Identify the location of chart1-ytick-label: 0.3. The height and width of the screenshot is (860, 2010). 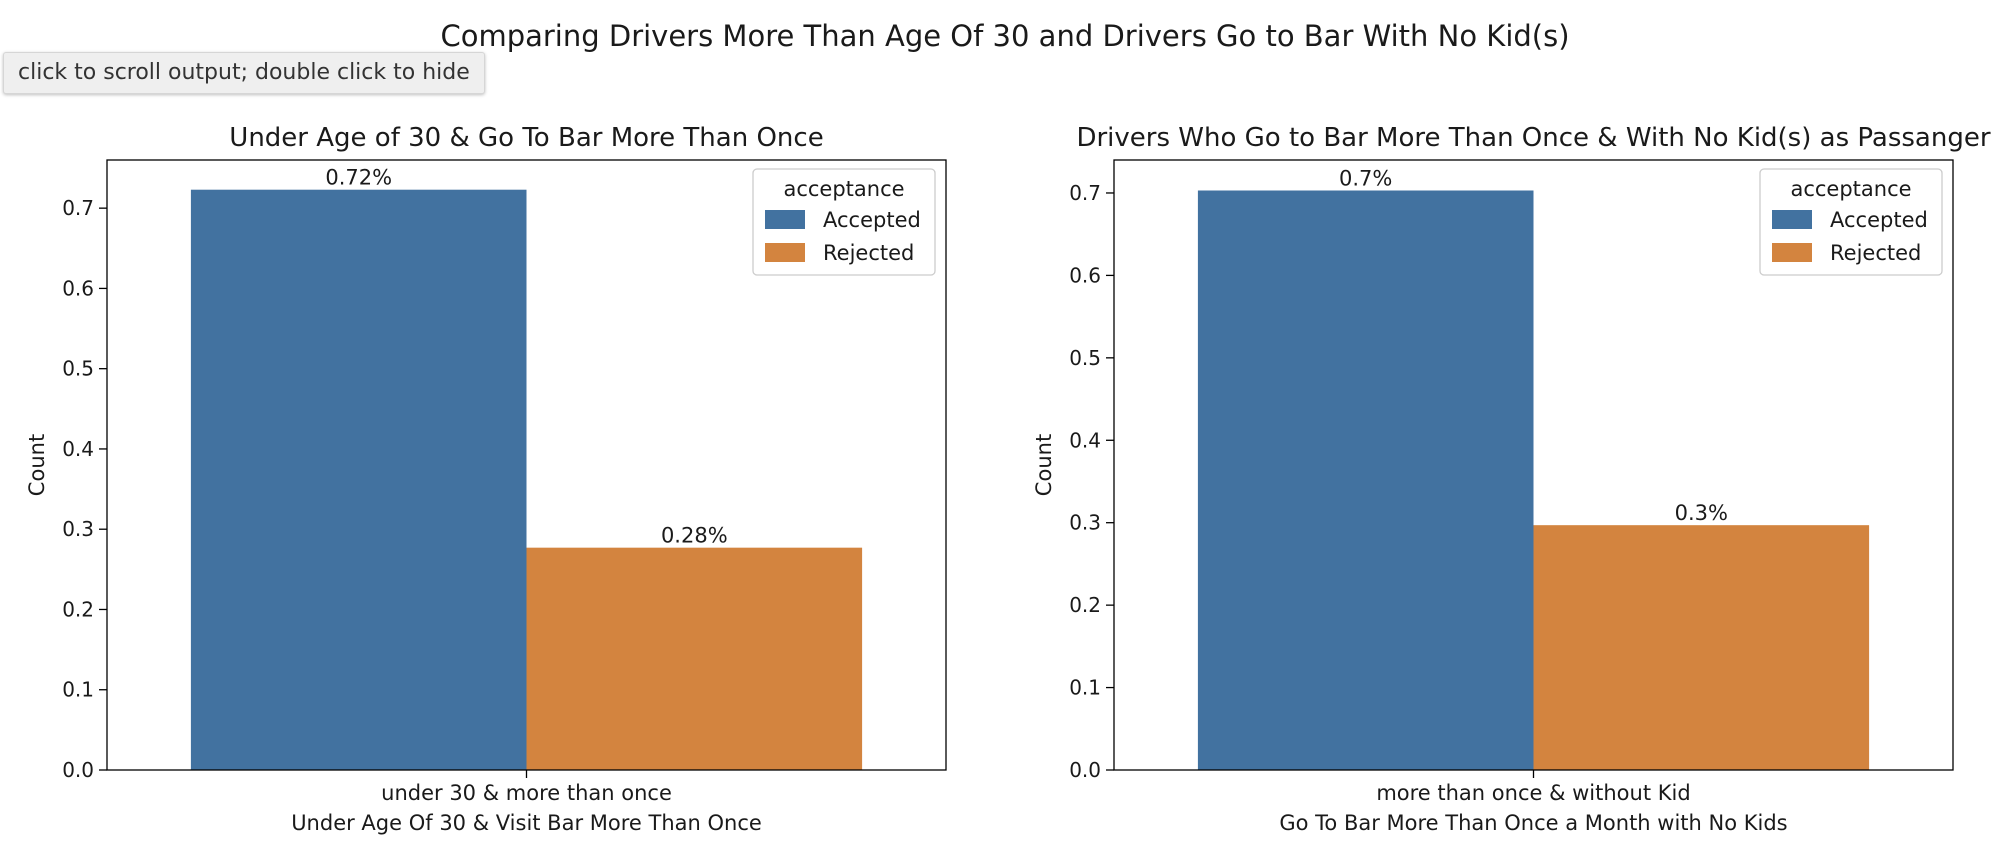
(78, 529).